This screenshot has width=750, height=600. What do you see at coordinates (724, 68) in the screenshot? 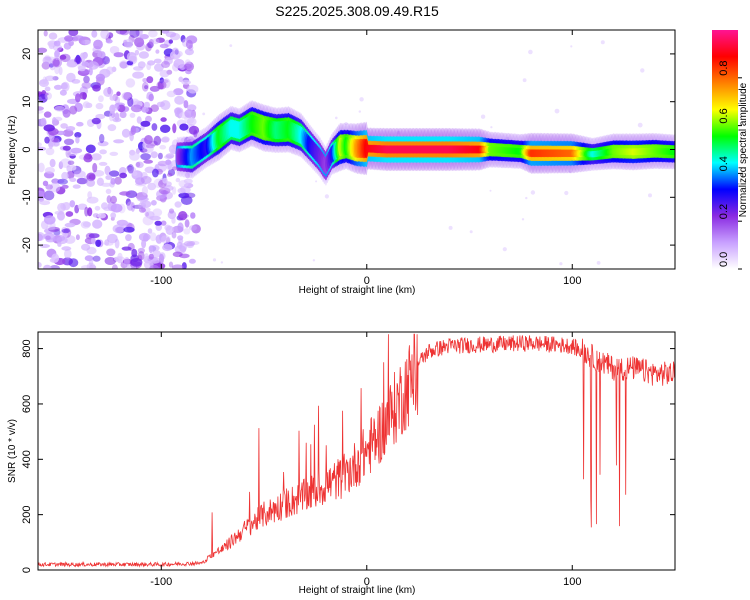
I see `colorbar-tick-label: 0.8` at bounding box center [724, 68].